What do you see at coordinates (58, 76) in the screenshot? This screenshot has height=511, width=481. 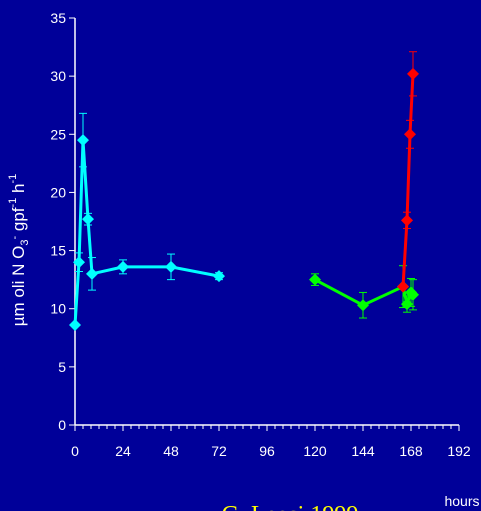 I see `y-tick-label: 30` at bounding box center [58, 76].